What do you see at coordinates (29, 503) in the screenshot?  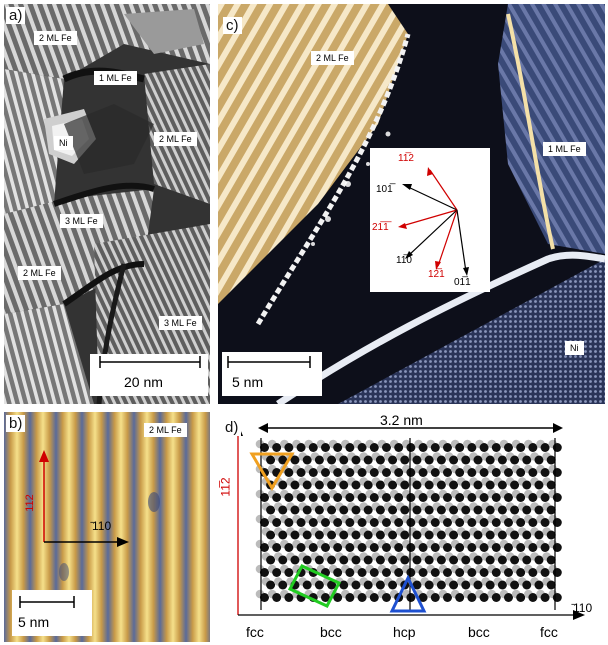 I see `direction-112-label: 112` at bounding box center [29, 503].